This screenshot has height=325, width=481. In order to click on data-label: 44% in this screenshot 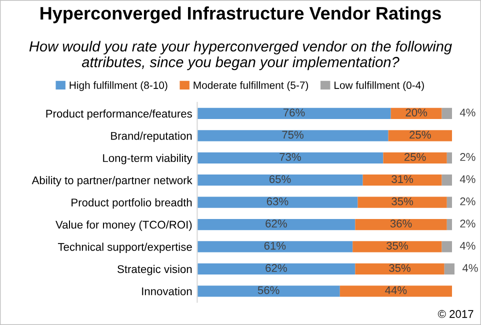, I will do `click(396, 290)`.